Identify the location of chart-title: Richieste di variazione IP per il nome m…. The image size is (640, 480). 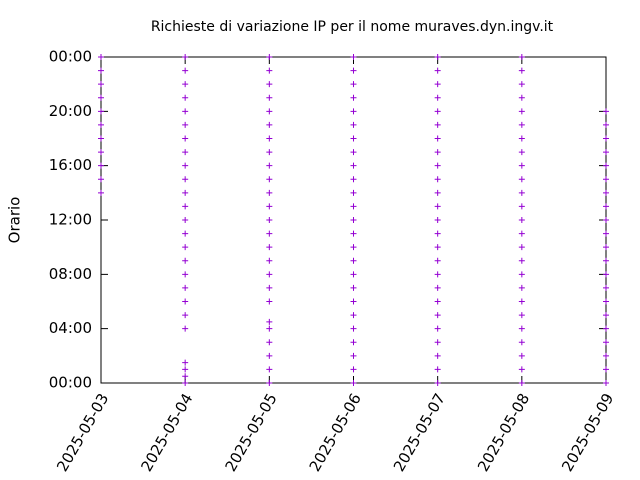
(352, 27).